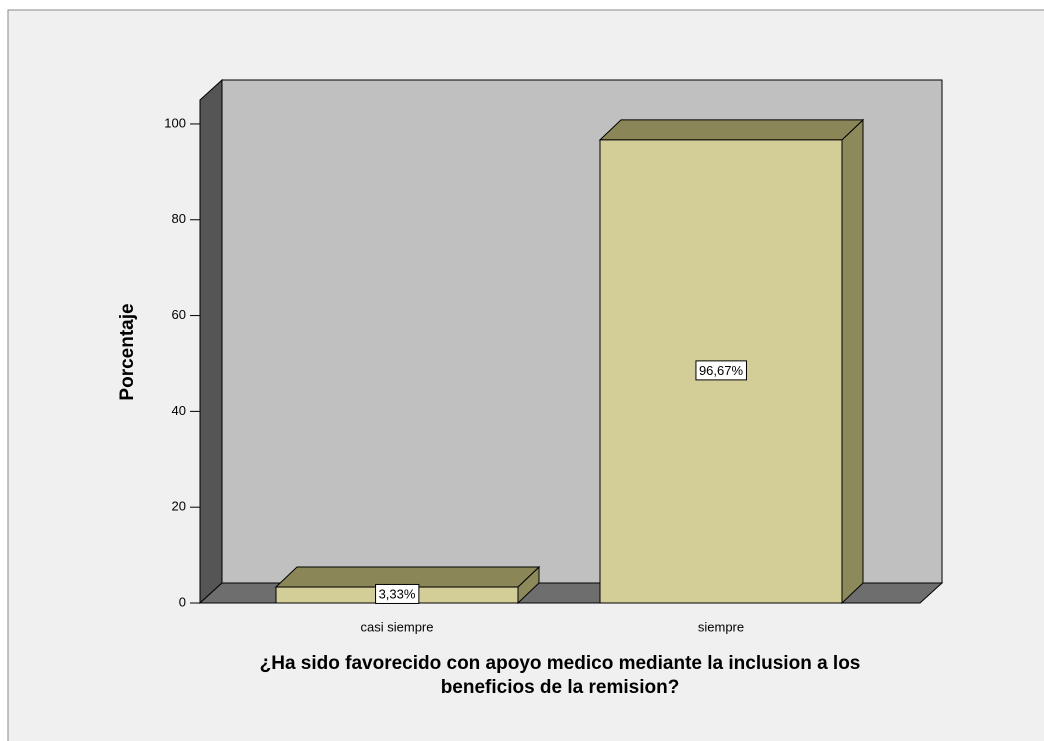 This screenshot has height=741, width=1044. What do you see at coordinates (175, 122) in the screenshot?
I see `y-tick-label: 100` at bounding box center [175, 122].